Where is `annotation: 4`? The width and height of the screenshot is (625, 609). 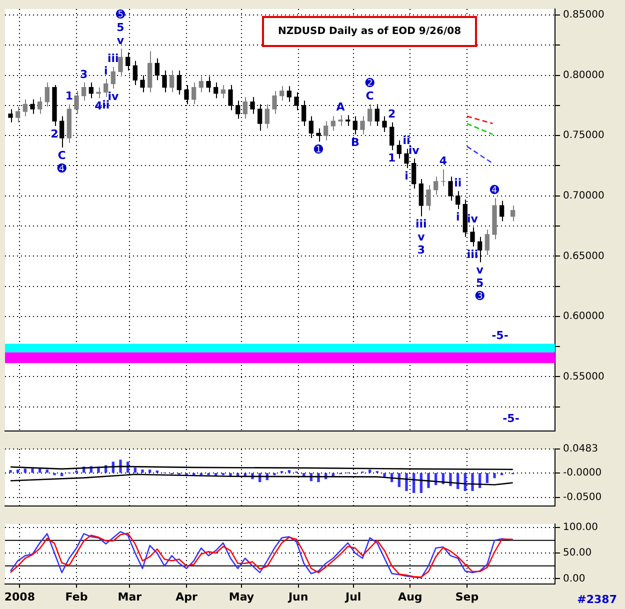
annotation: 4 is located at coordinates (443, 161).